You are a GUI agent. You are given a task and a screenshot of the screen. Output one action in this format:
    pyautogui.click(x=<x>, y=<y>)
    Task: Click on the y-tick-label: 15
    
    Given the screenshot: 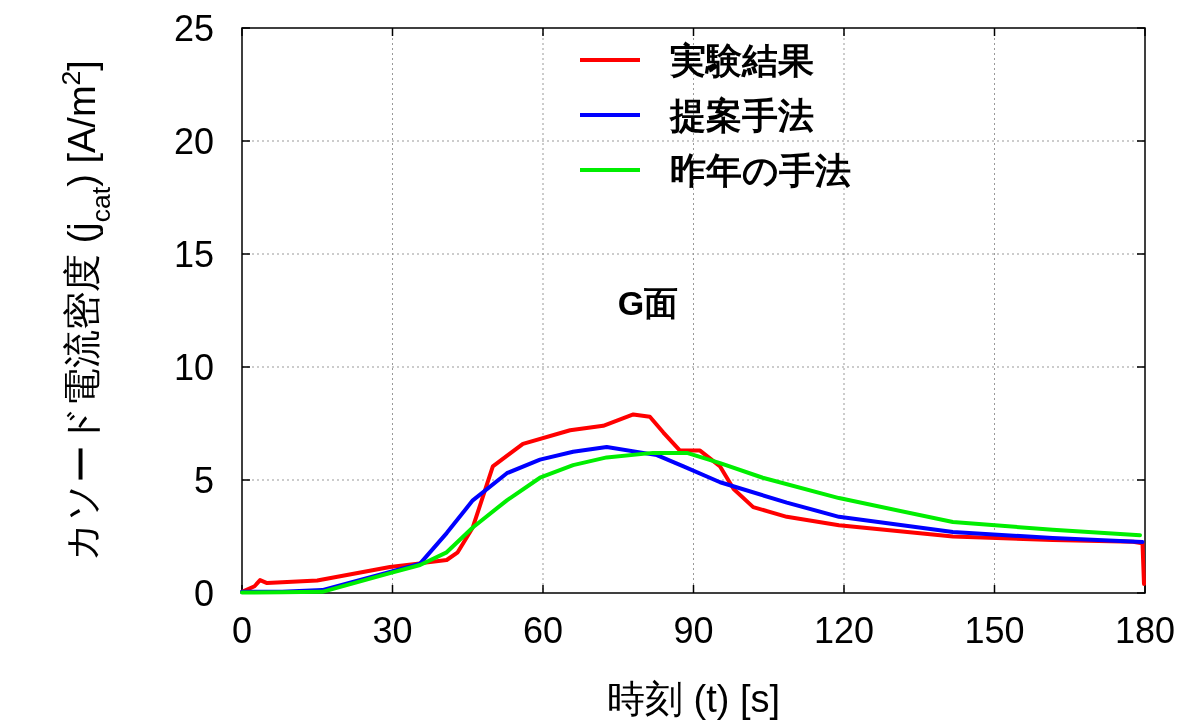 What is the action you would take?
    pyautogui.click(x=193, y=254)
    